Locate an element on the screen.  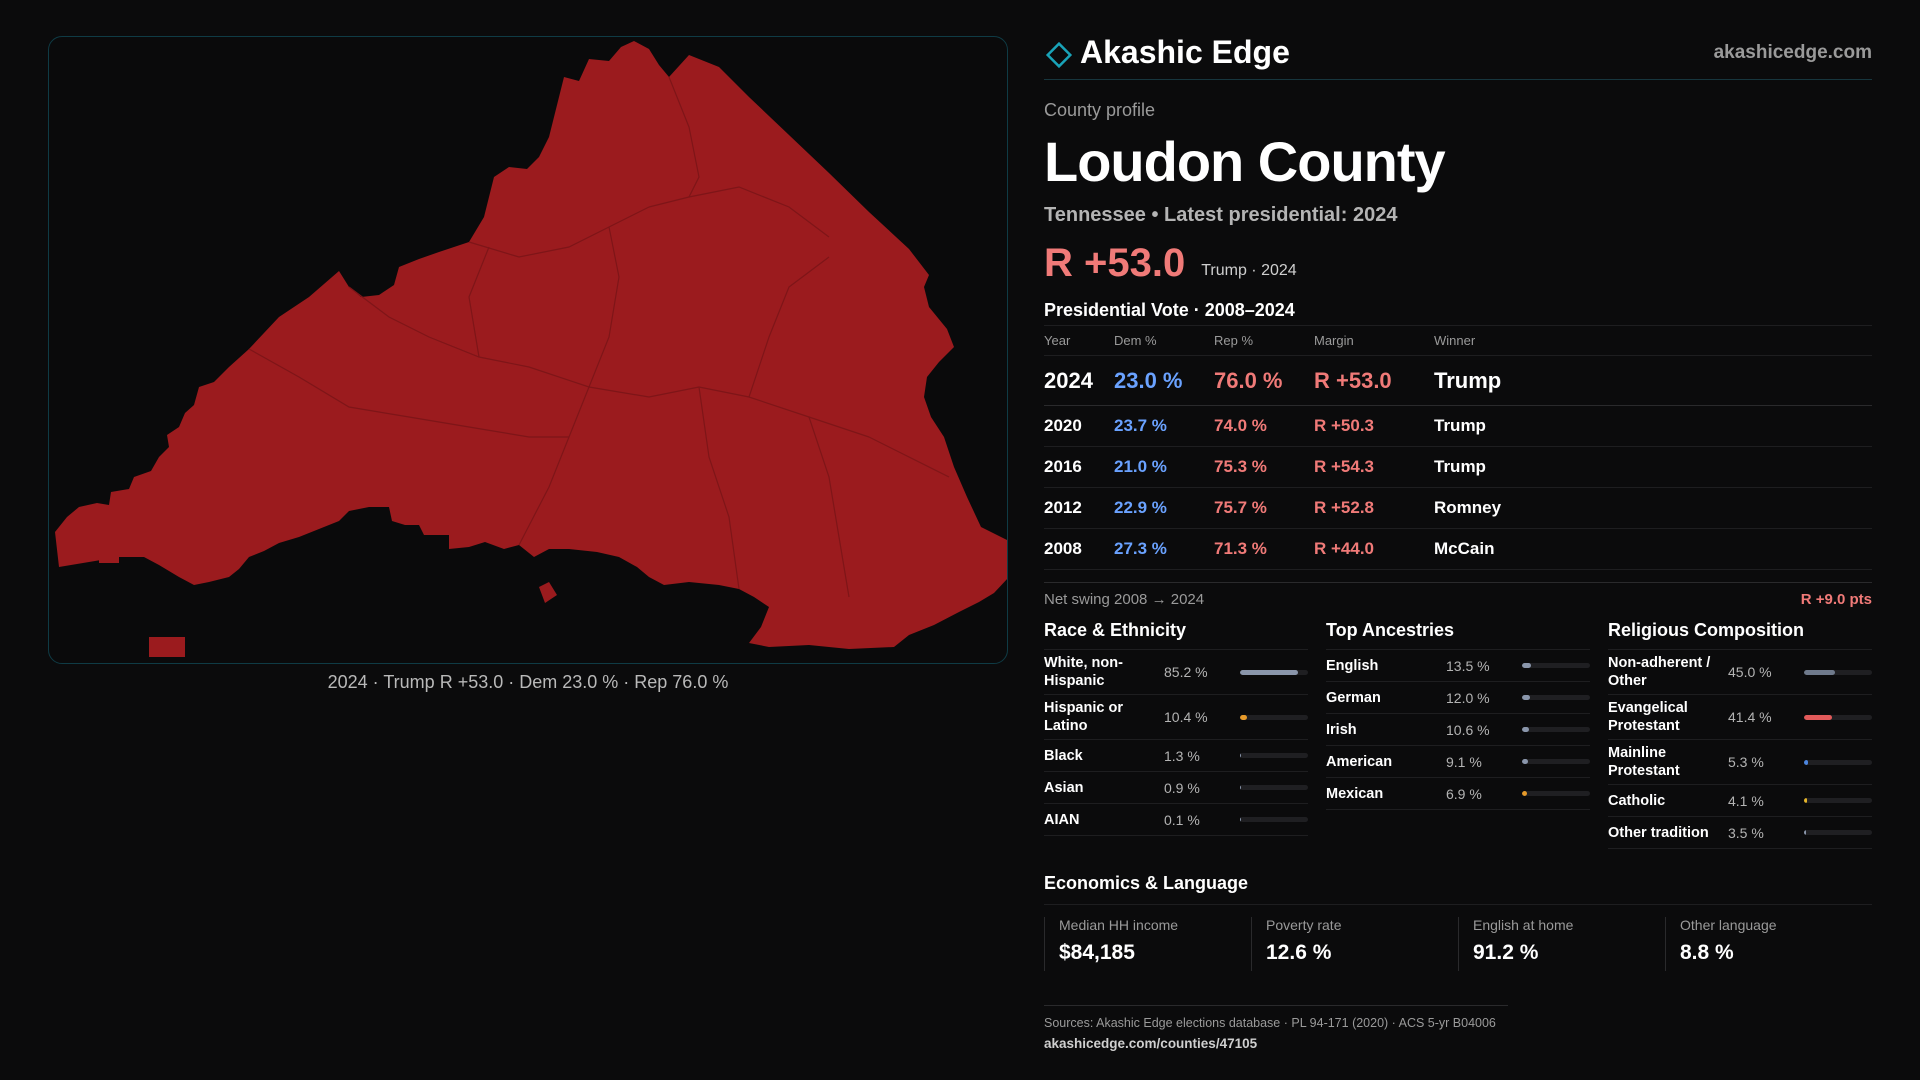
stat-name: English is located at coordinates (1352, 665).